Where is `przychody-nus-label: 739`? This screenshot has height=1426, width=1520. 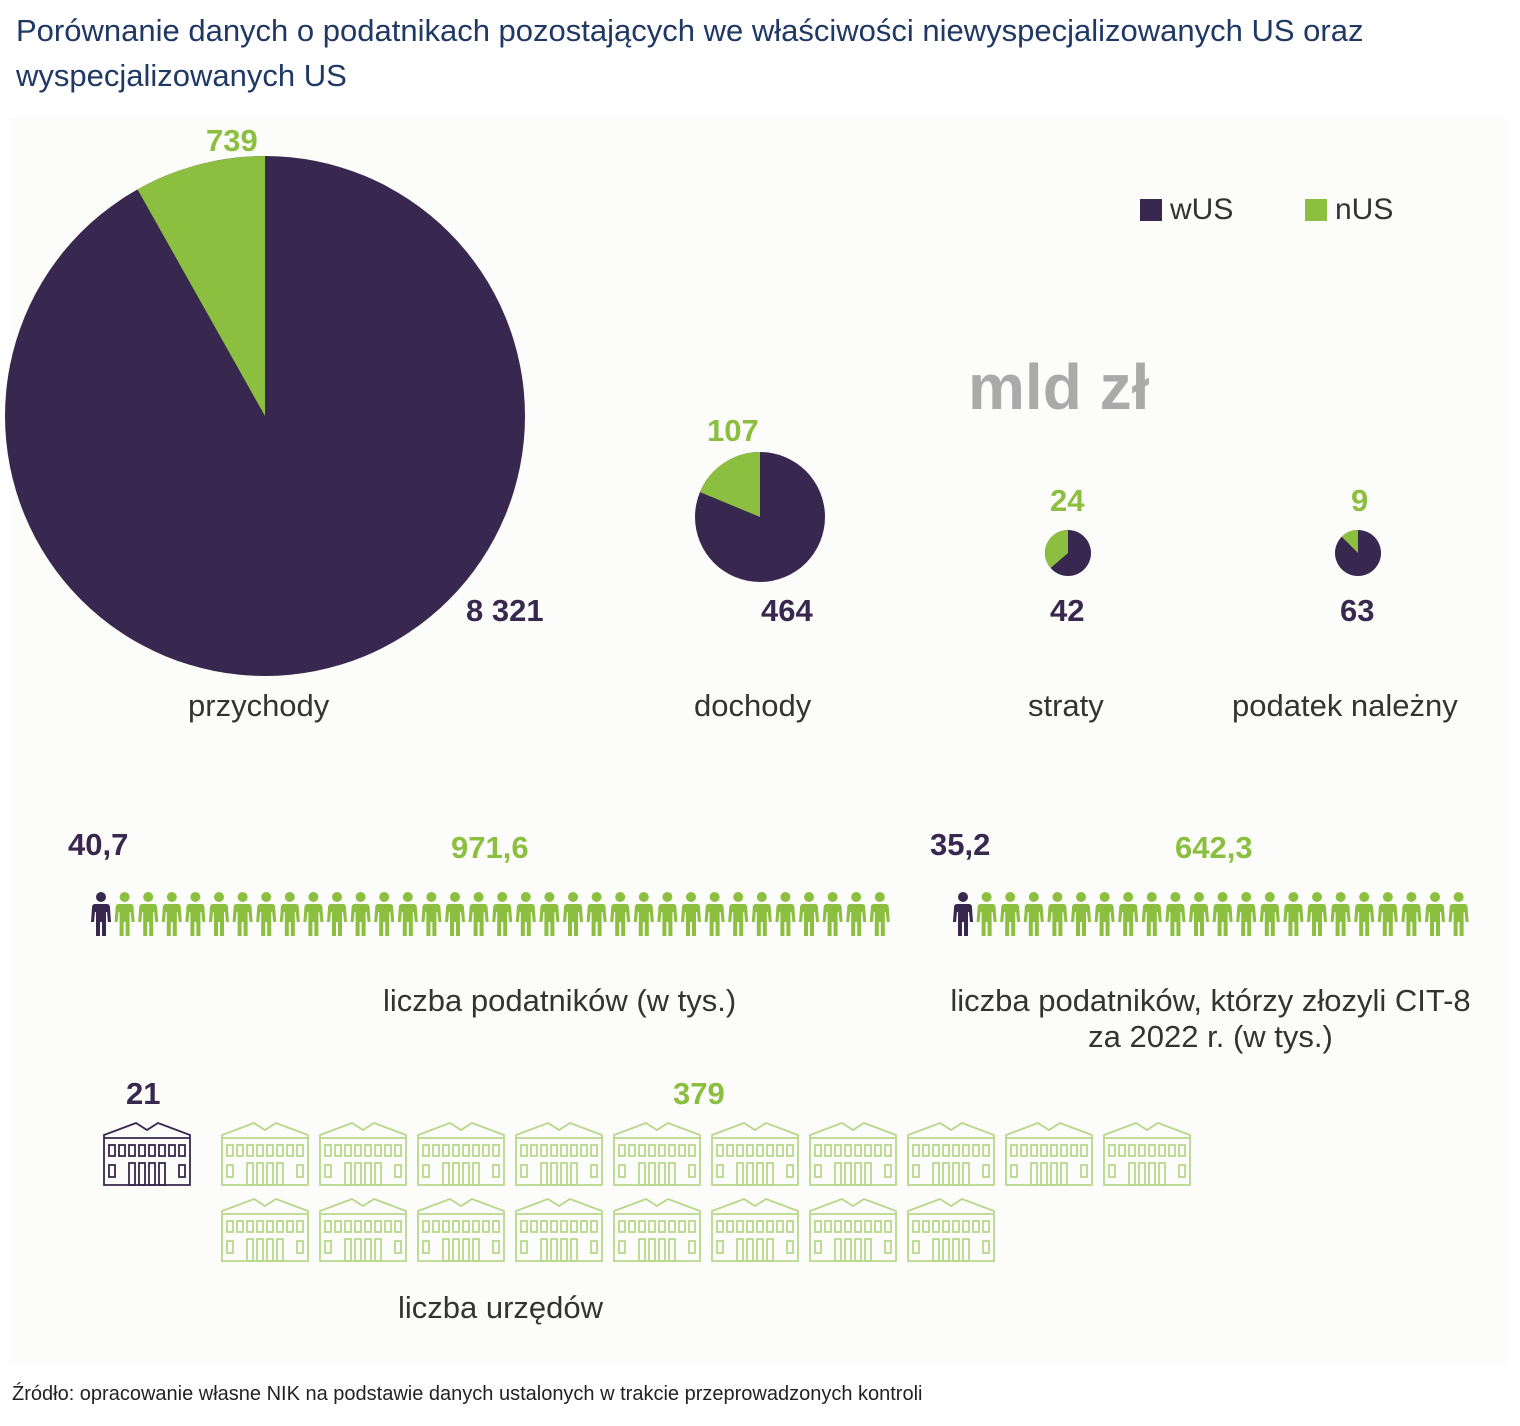
przychody-nus-label: 739 is located at coordinates (232, 140).